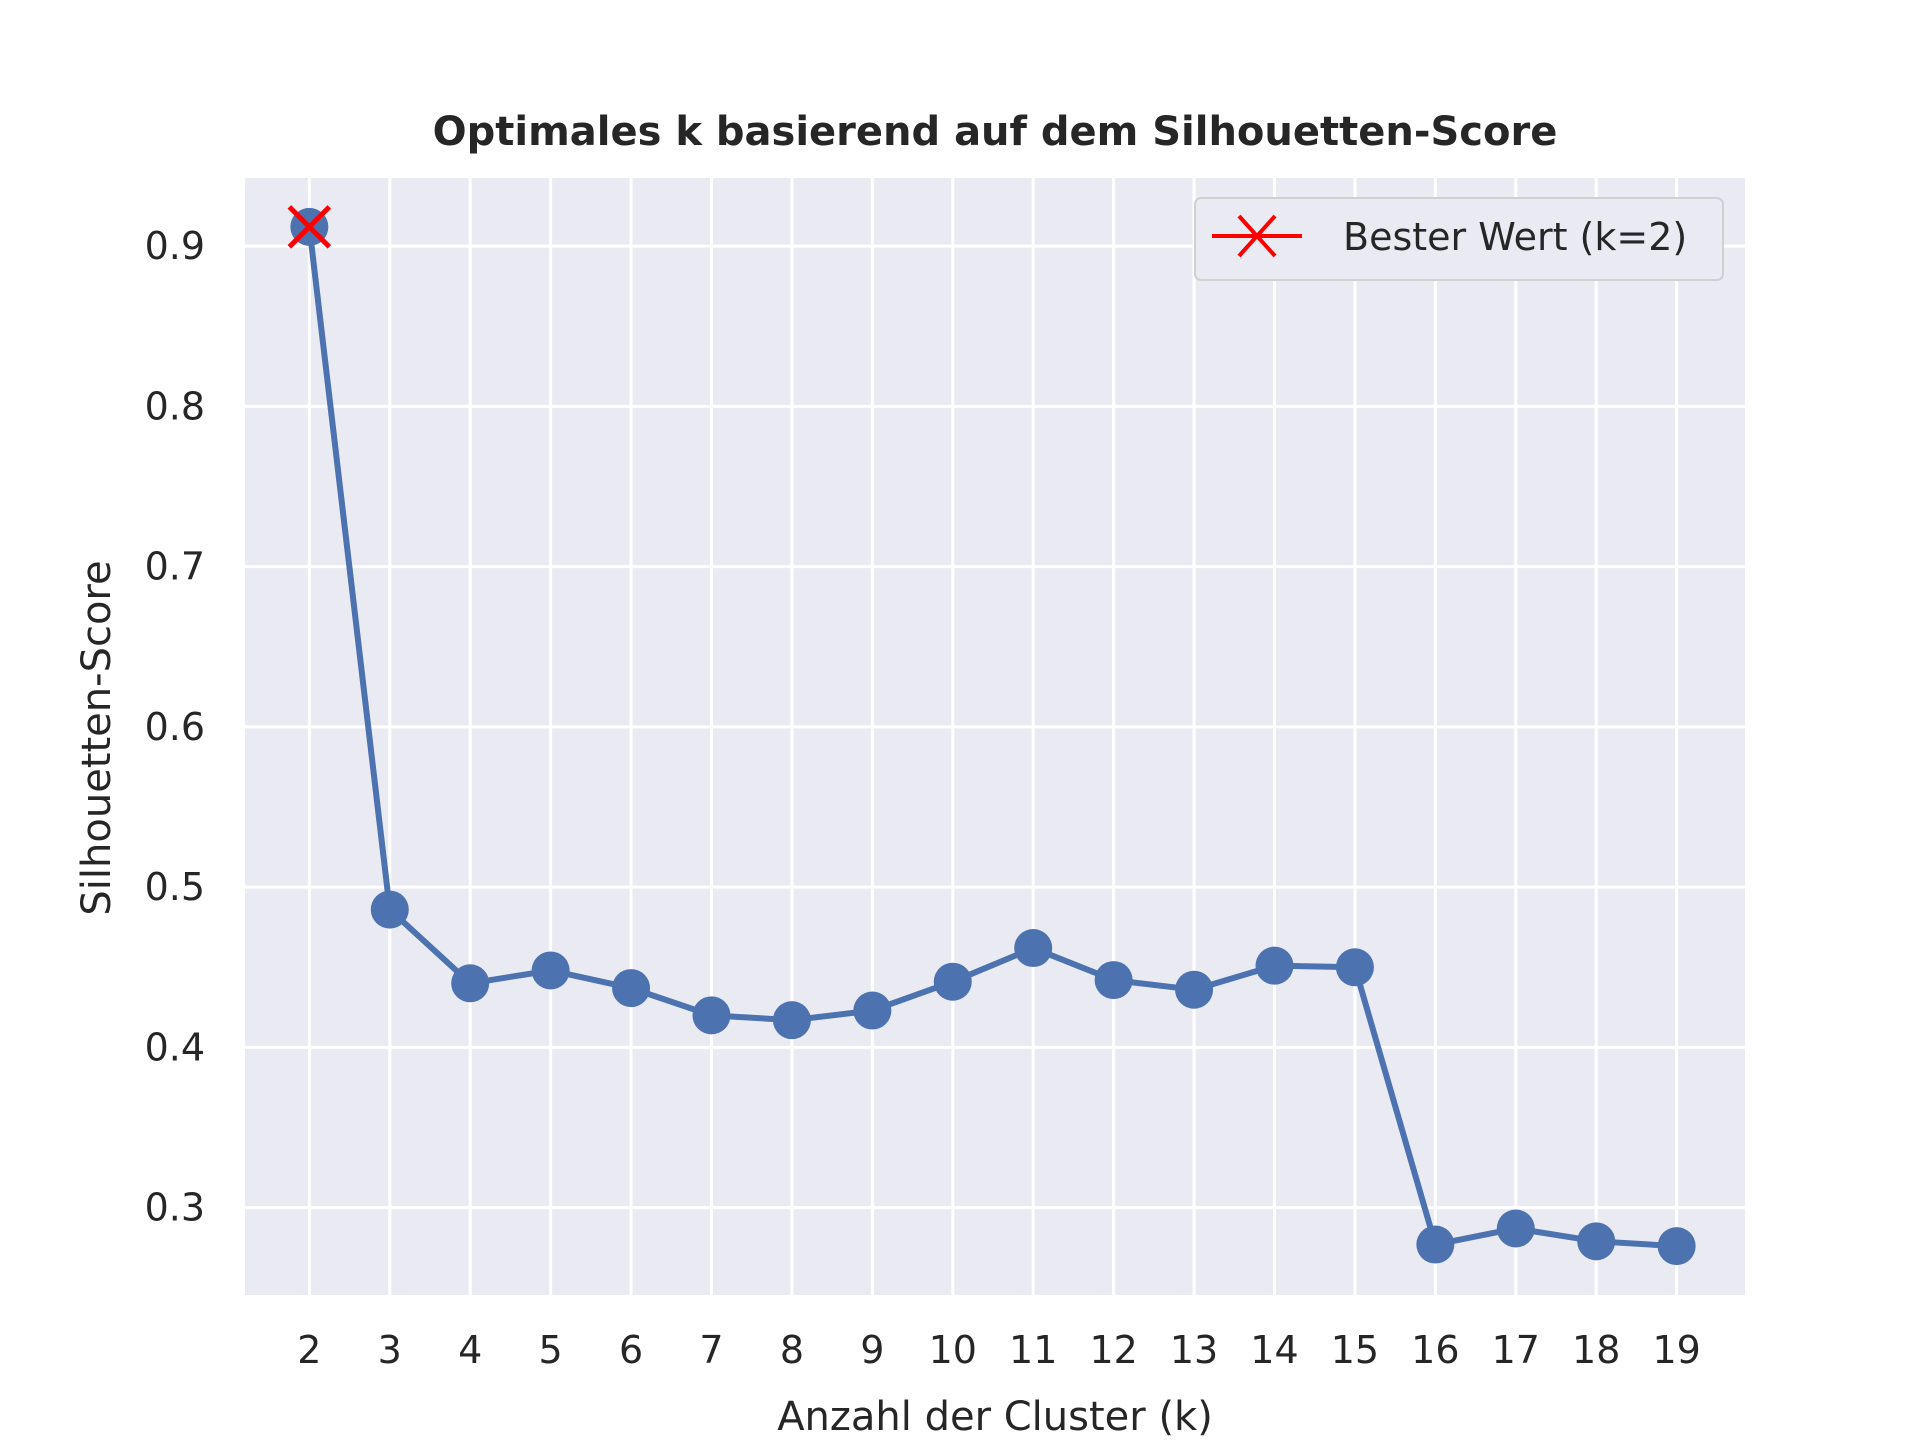 The height and width of the screenshot is (1440, 1920). I want to click on y-tick-label: 0.6, so click(175, 727).